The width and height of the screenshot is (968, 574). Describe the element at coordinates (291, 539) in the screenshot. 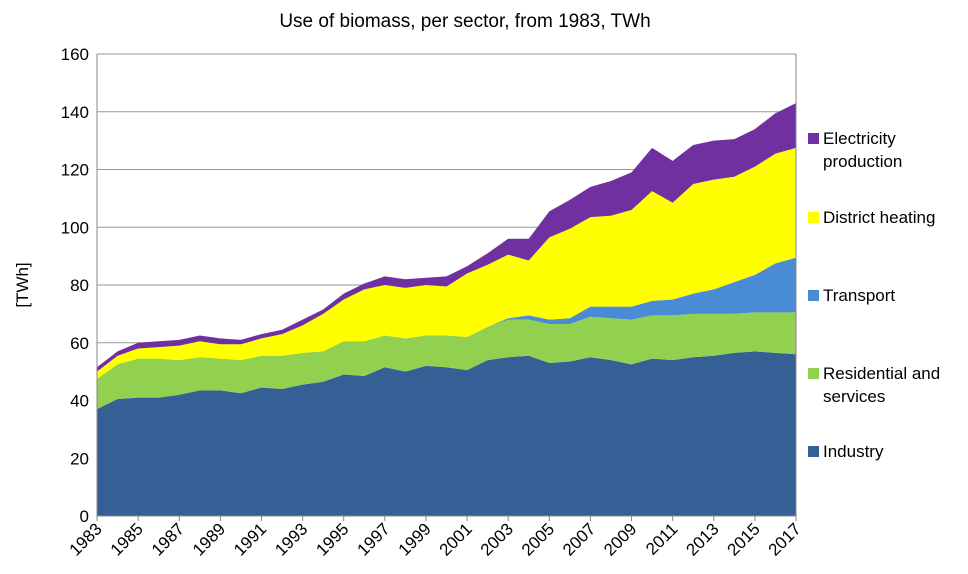

I see `x-tick-label: 1993` at that location.